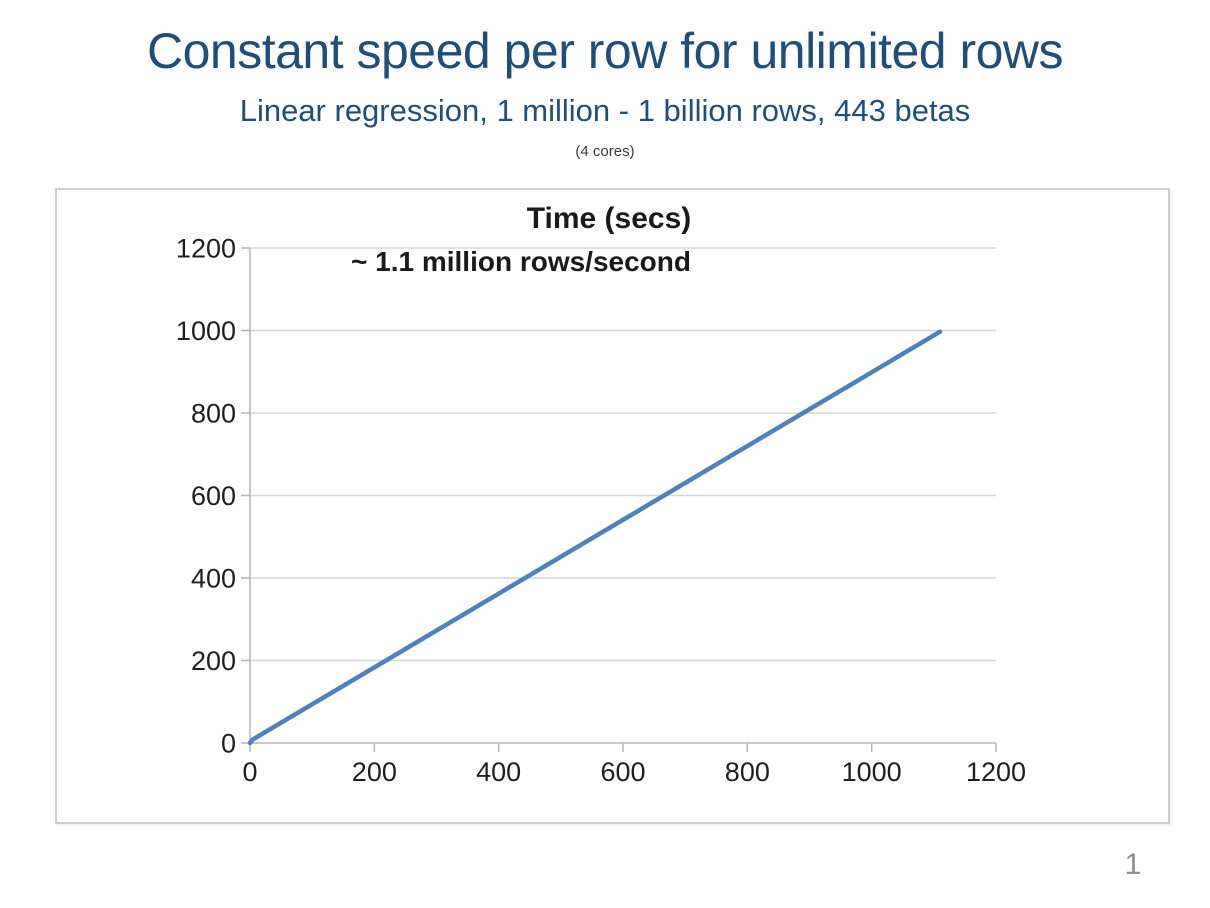  What do you see at coordinates (622, 772) in the screenshot?
I see `x-tick-label: 600` at bounding box center [622, 772].